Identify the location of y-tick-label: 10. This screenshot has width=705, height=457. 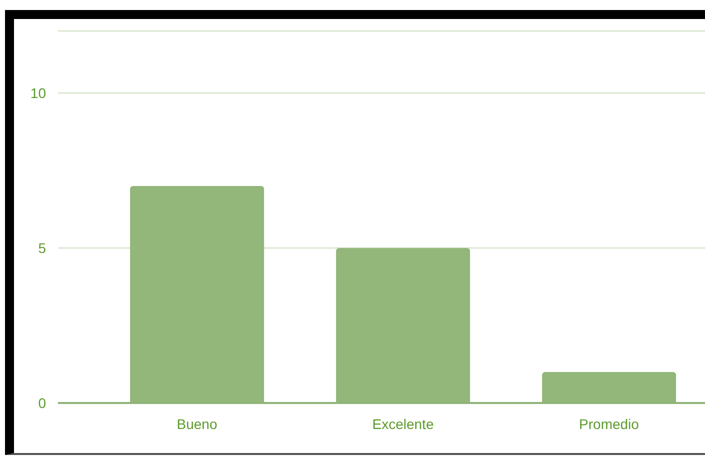
(38, 92).